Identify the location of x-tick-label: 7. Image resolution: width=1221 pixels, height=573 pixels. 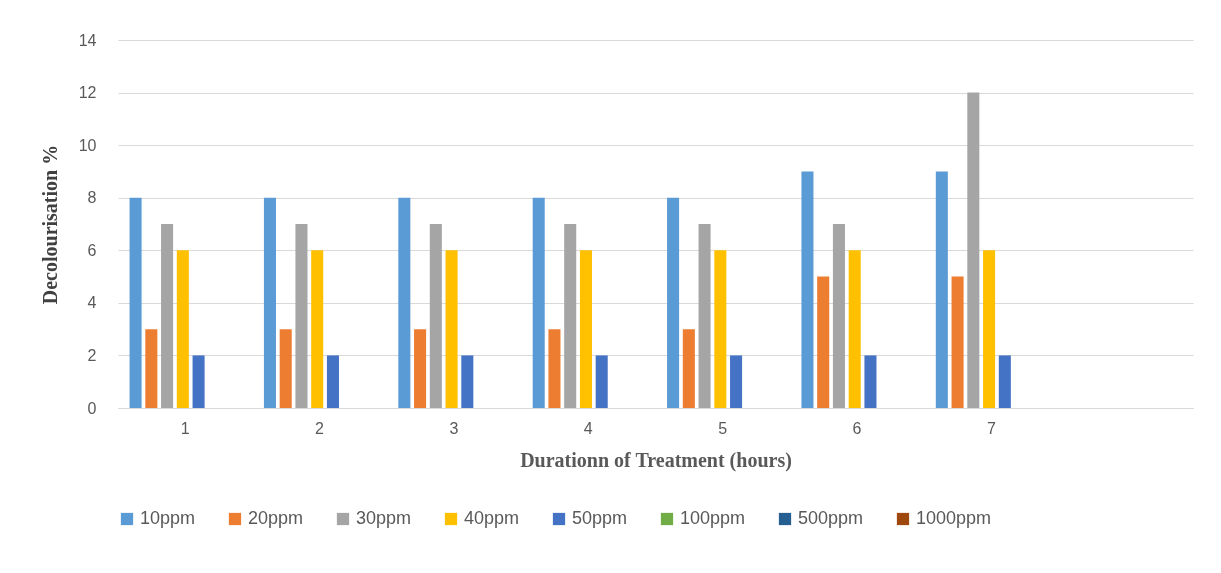
(991, 428).